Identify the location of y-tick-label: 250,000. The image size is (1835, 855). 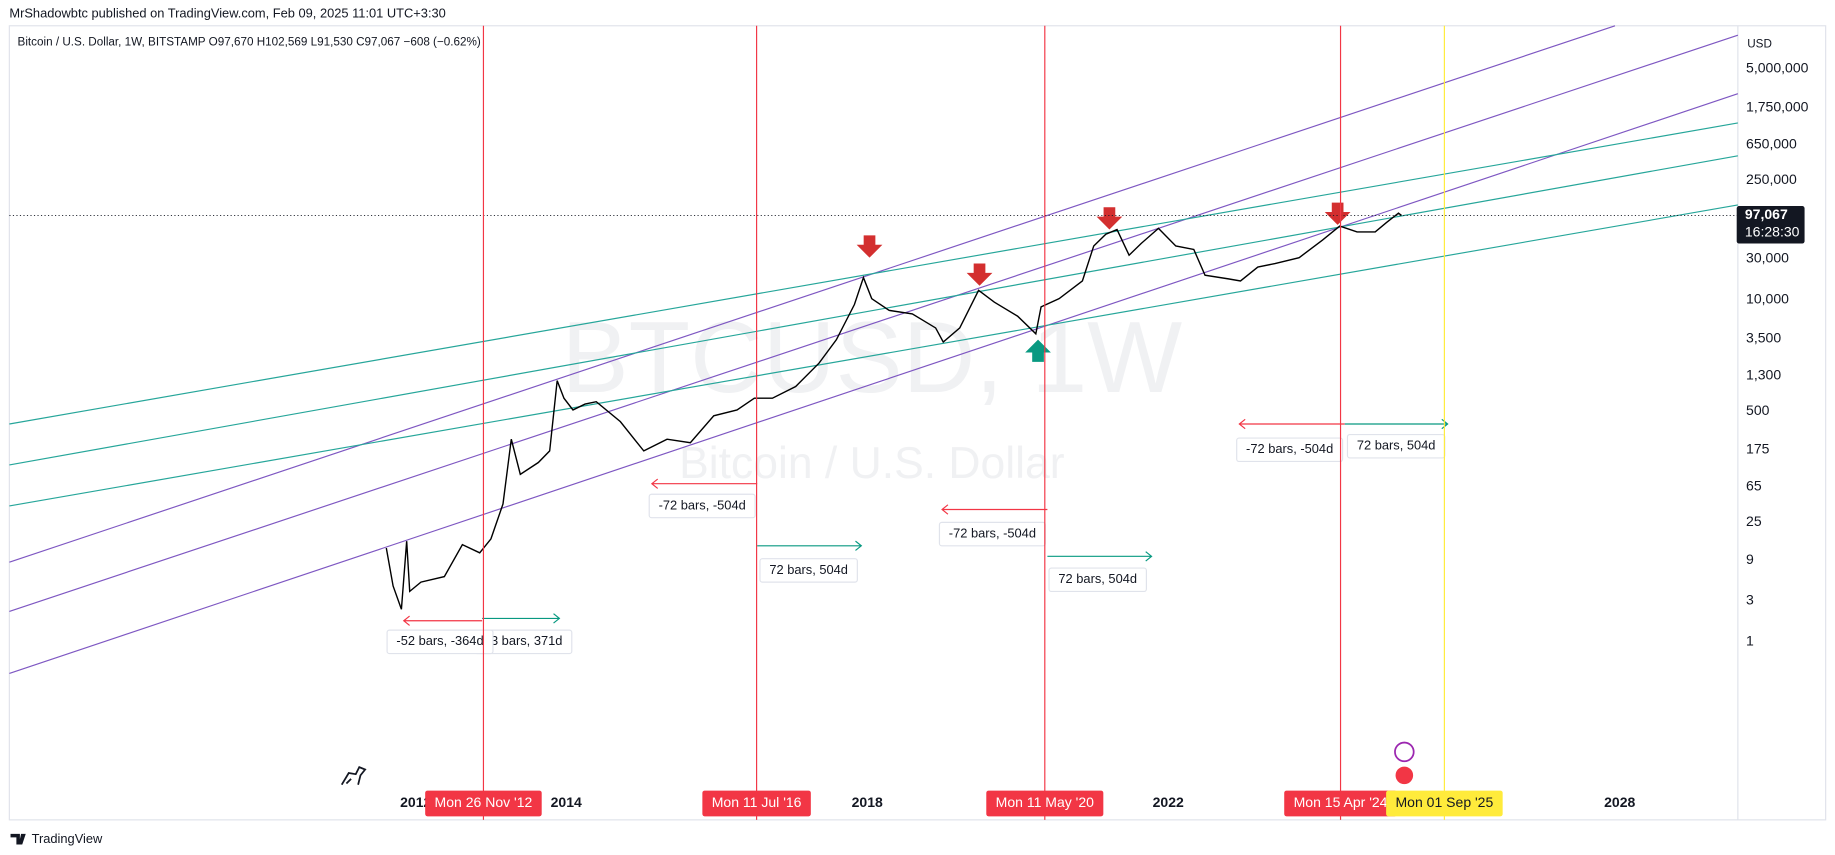
(1771, 179).